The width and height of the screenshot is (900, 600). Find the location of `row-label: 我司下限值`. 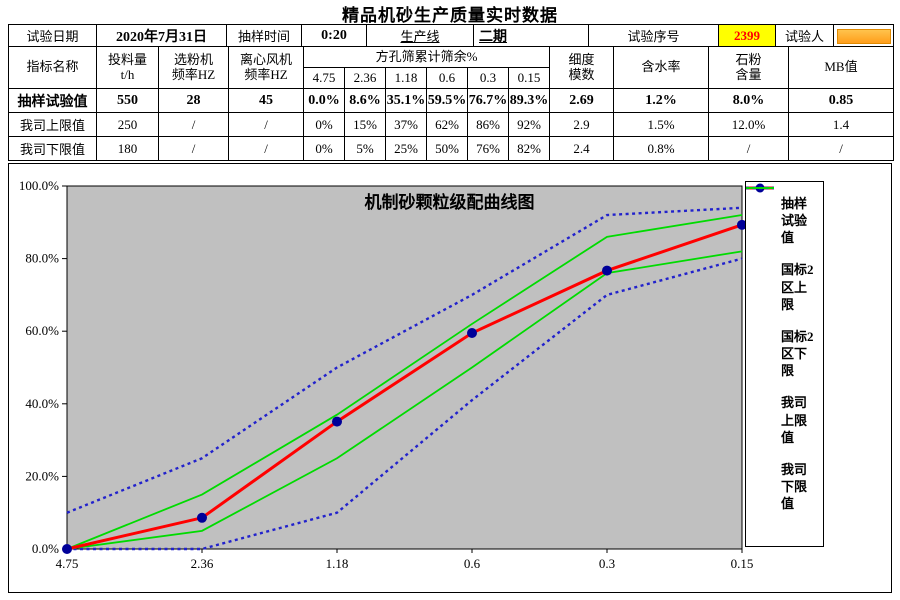

row-label: 我司下限值 is located at coordinates (52, 148).